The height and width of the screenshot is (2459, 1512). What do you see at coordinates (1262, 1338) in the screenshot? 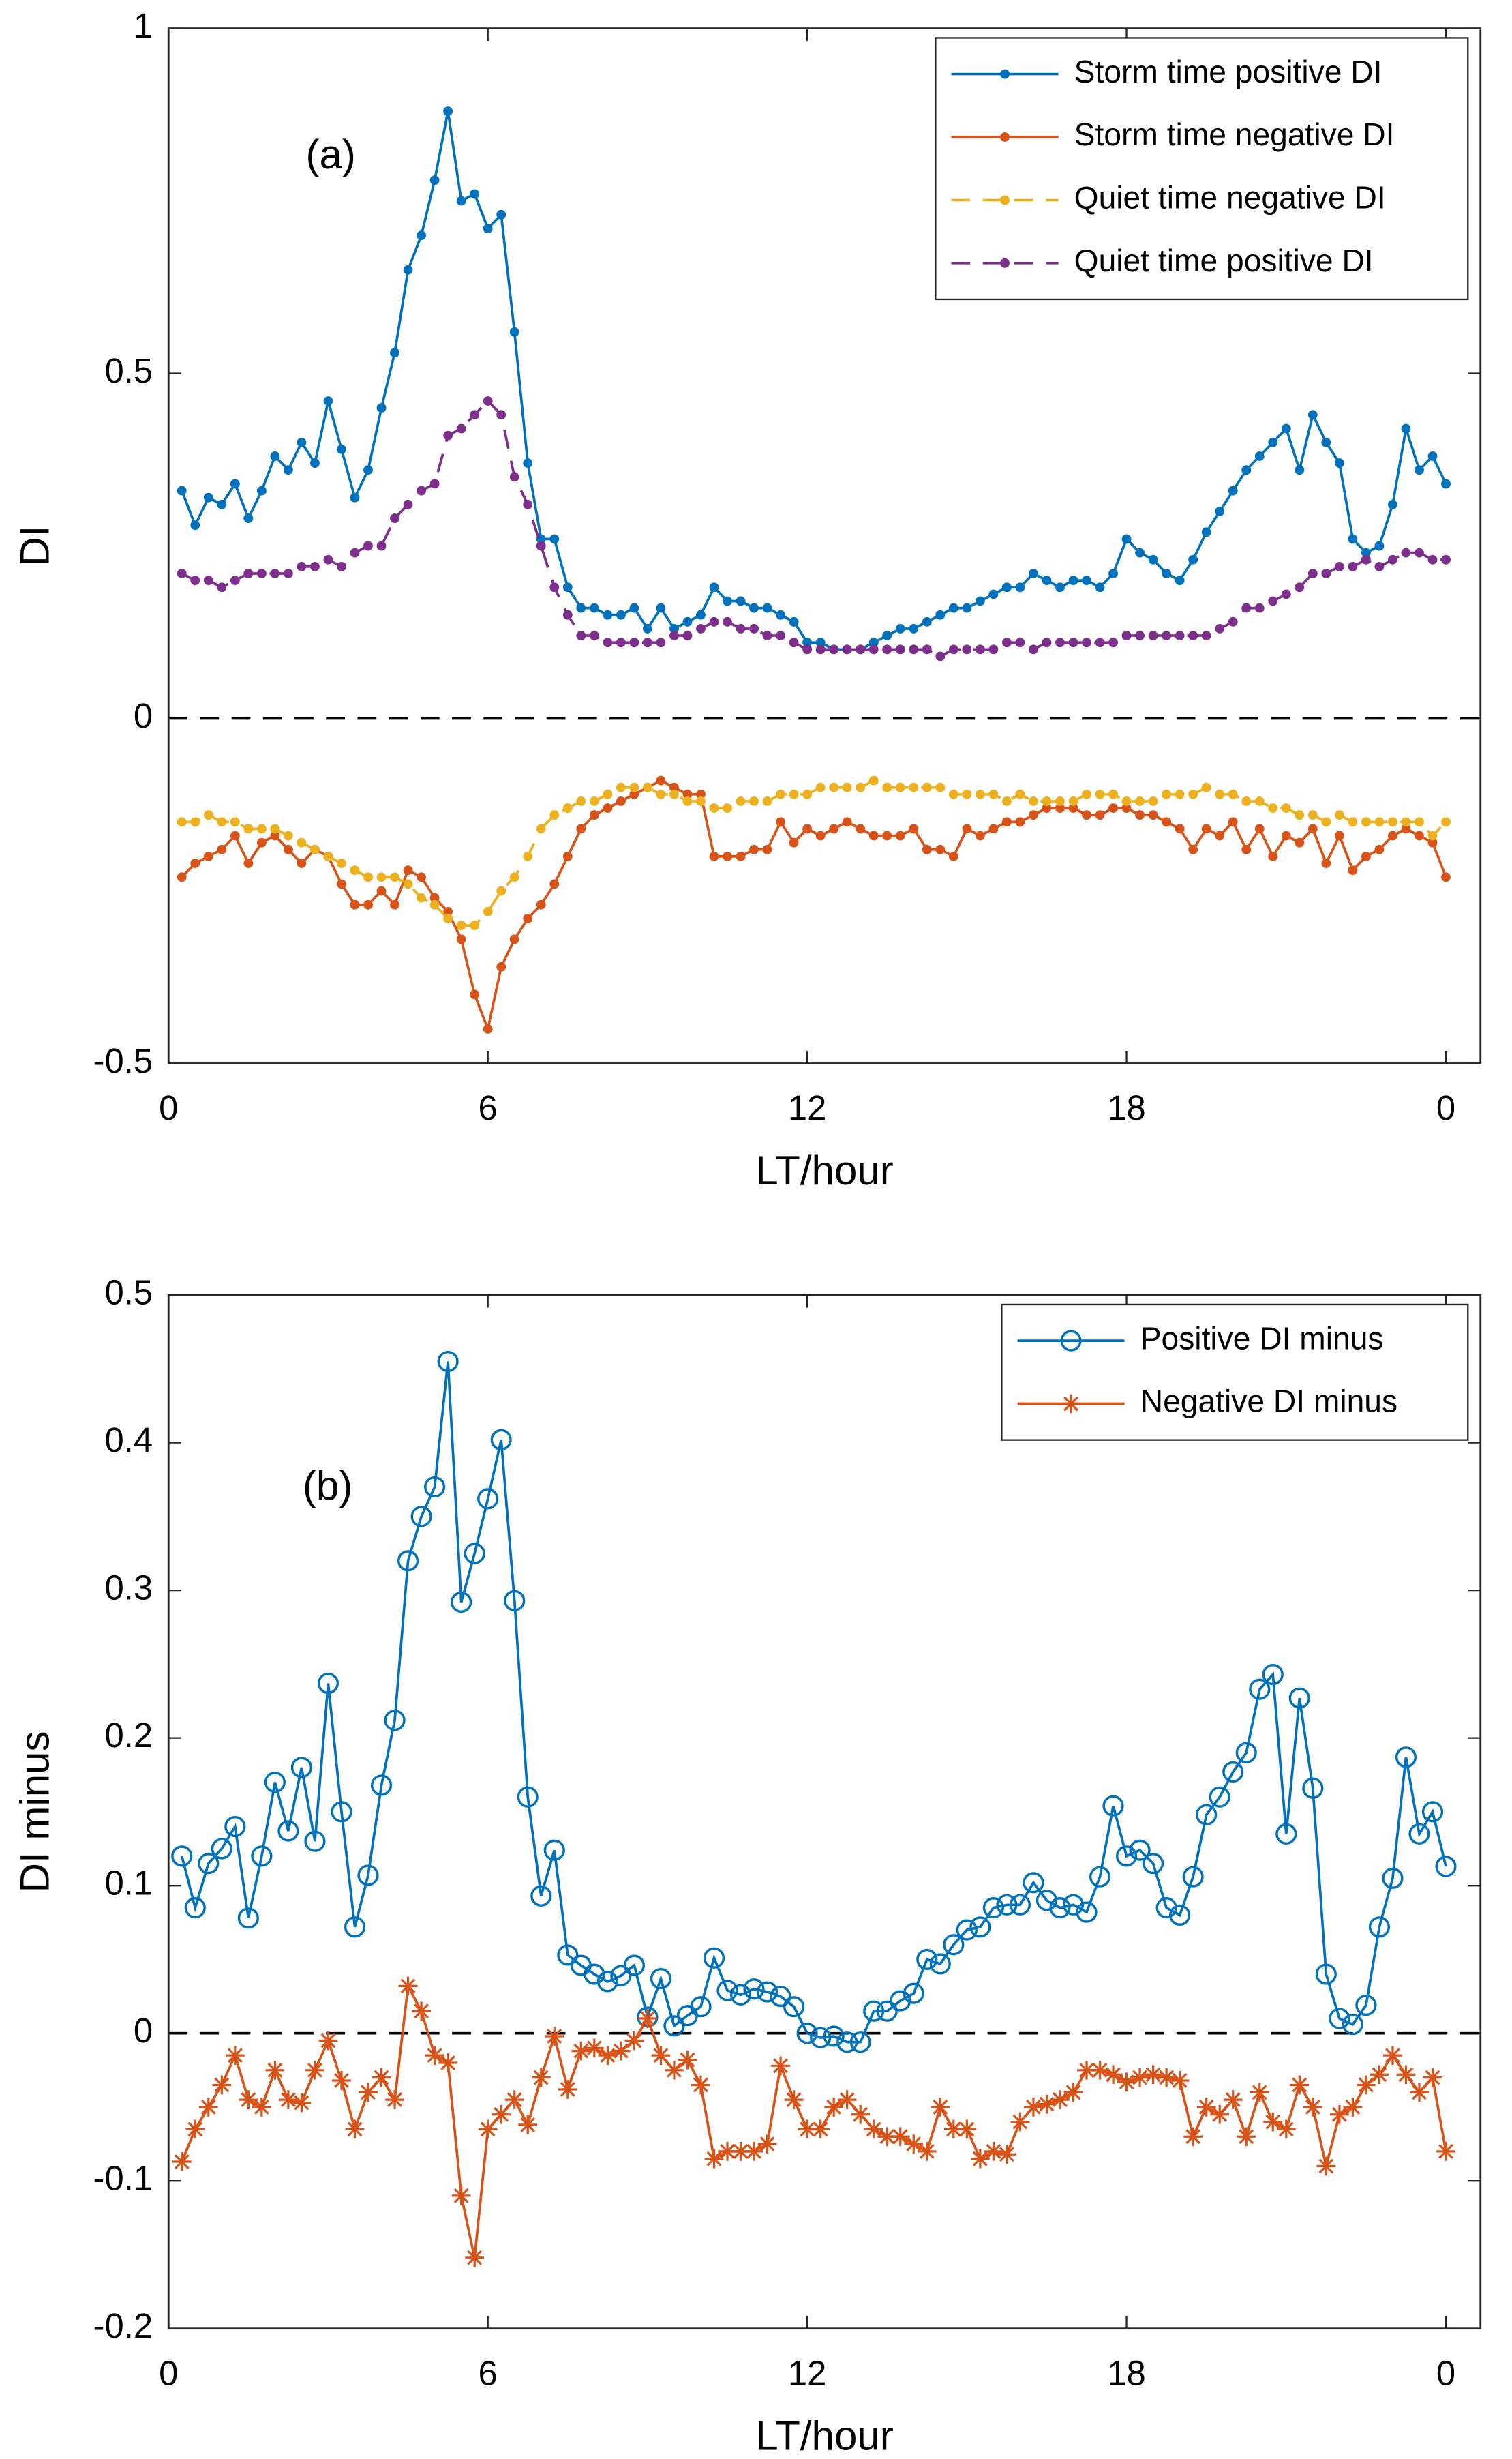
I see `legend-label: Positive DI minus` at bounding box center [1262, 1338].